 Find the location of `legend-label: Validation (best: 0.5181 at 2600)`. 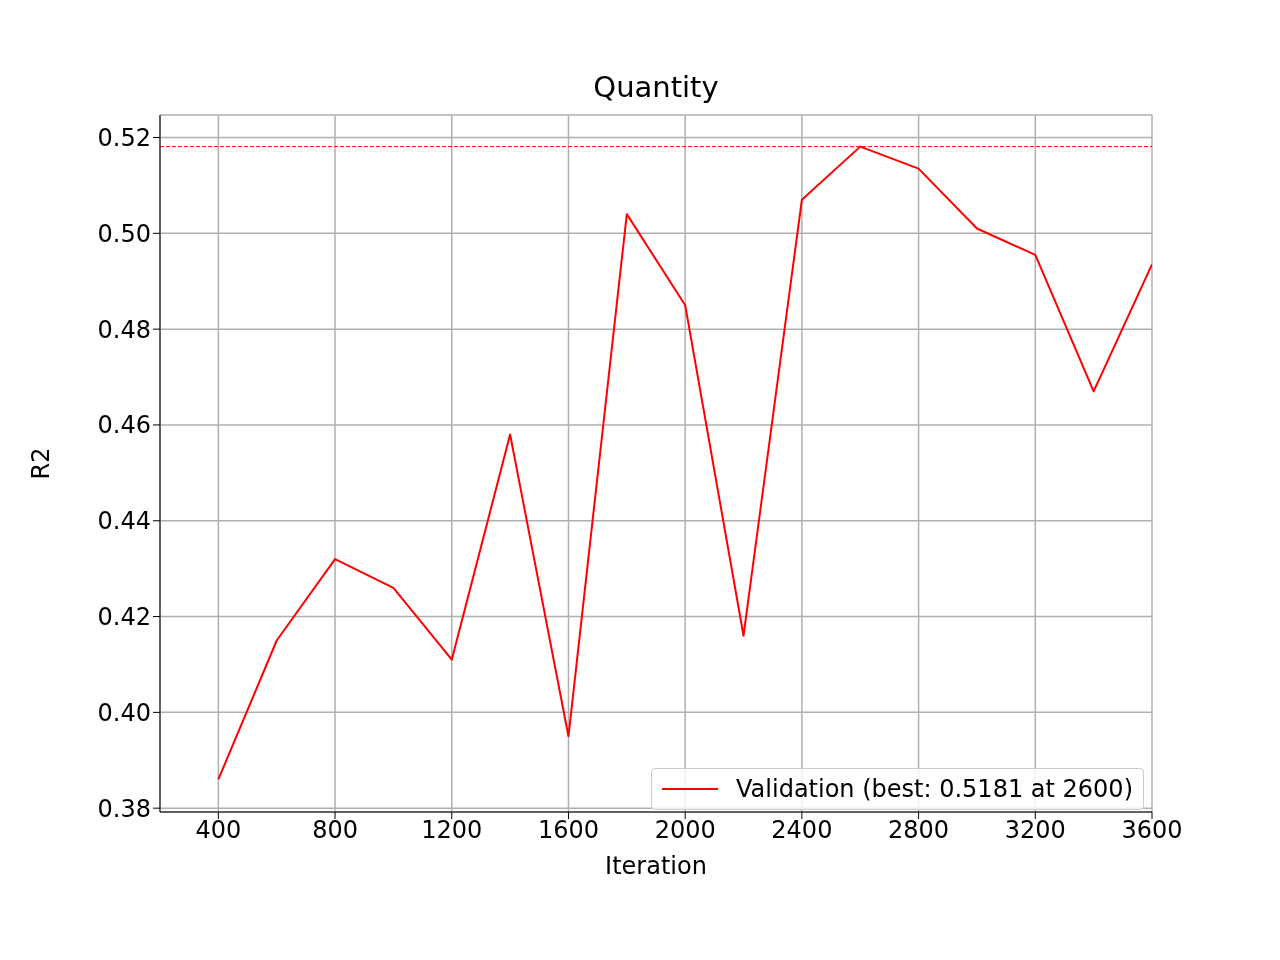

legend-label: Validation (best: 0.5181 at 2600) is located at coordinates (934, 789).